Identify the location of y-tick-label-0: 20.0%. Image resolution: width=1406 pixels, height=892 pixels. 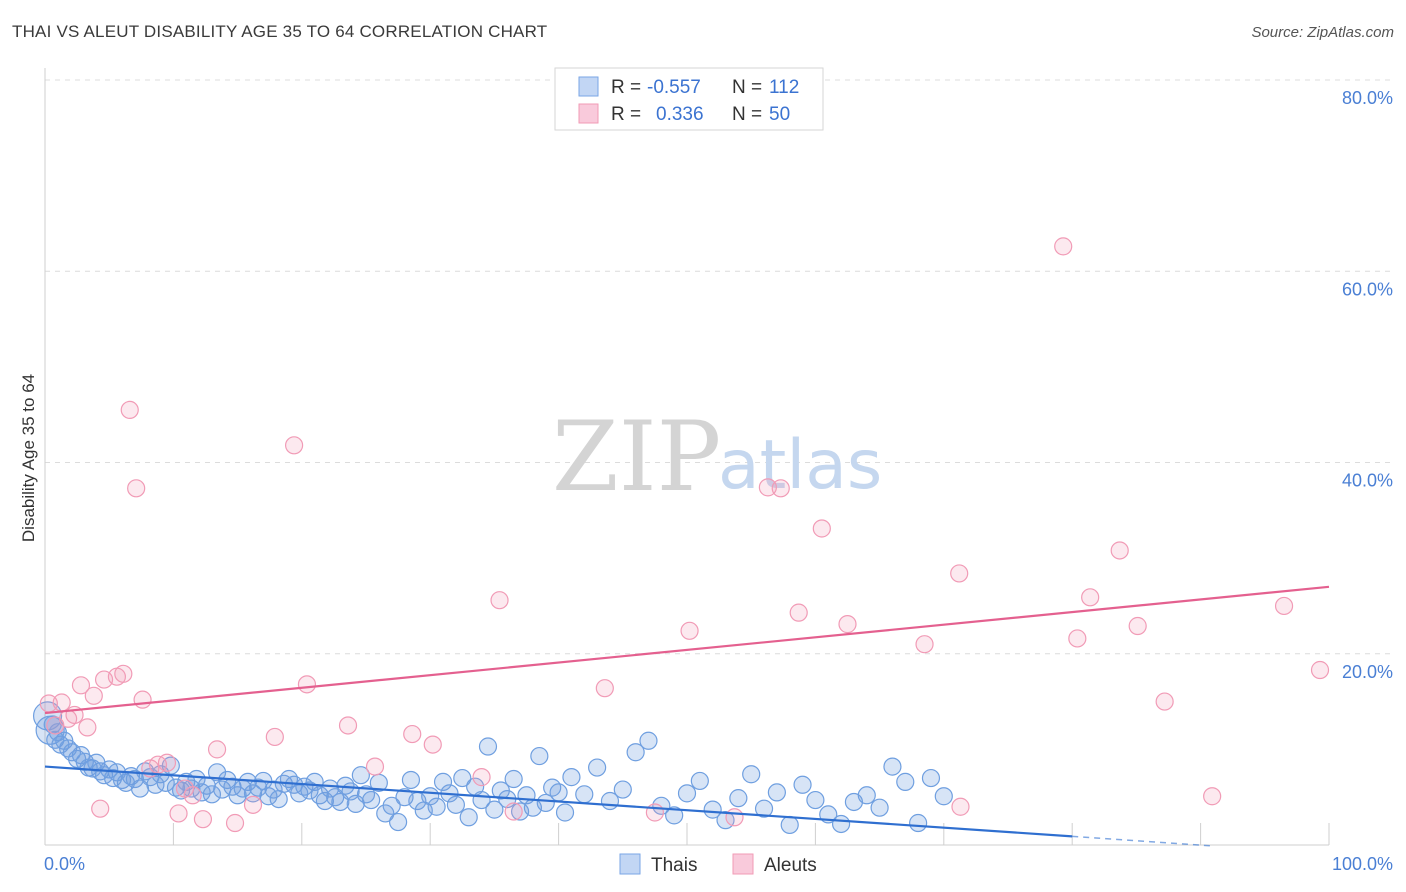
(1367, 672).